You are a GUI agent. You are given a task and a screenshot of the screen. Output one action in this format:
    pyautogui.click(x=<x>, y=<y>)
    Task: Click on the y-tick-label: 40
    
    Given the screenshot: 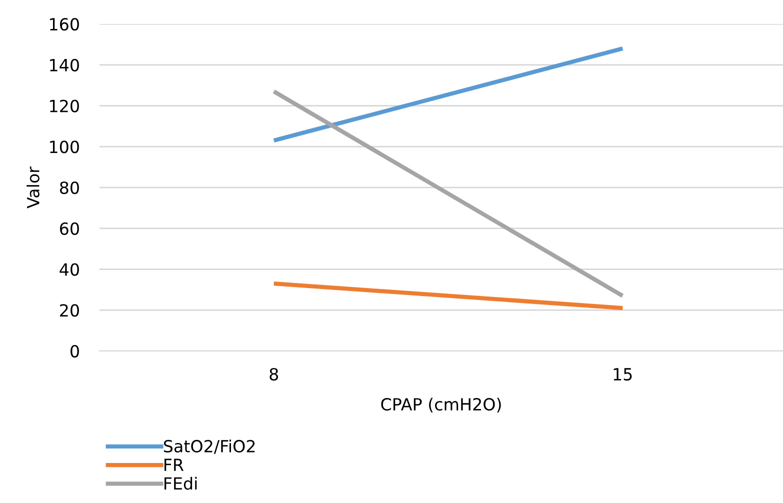 What is the action you would take?
    pyautogui.click(x=69, y=269)
    